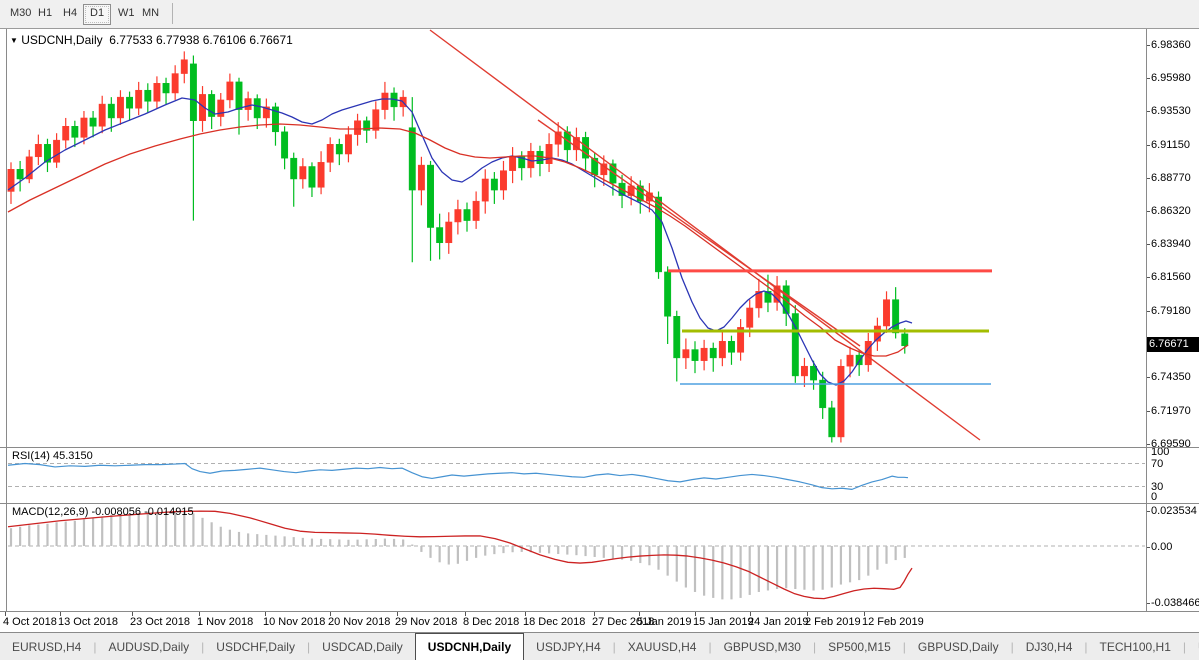  Describe the element at coordinates (958, 646) in the screenshot. I see `tab-gbpusd-daily: GBPUSD,Daily` at that location.